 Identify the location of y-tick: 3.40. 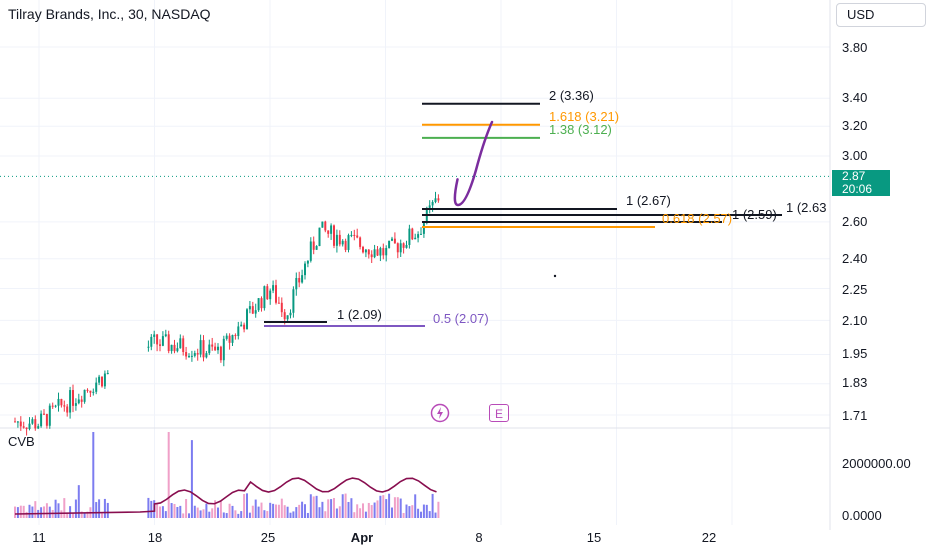
(855, 97).